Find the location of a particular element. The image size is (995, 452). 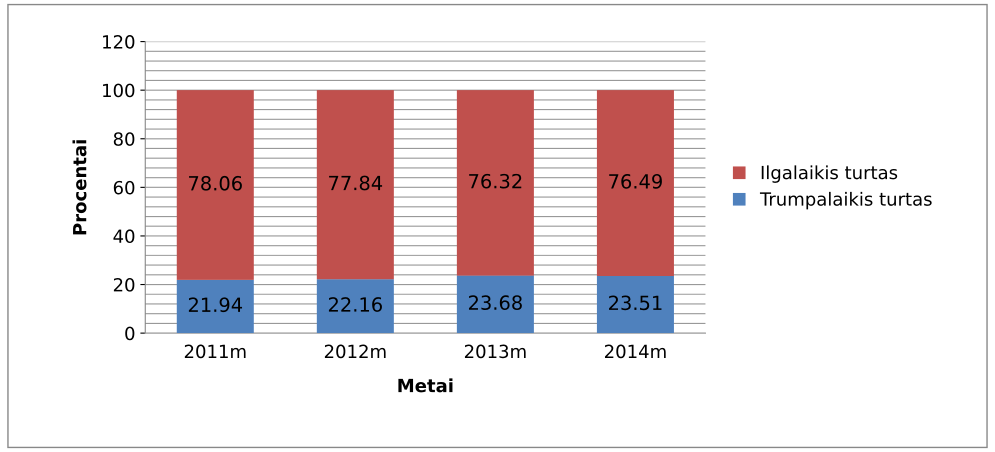

x-tick-label: 2013m is located at coordinates (495, 351).